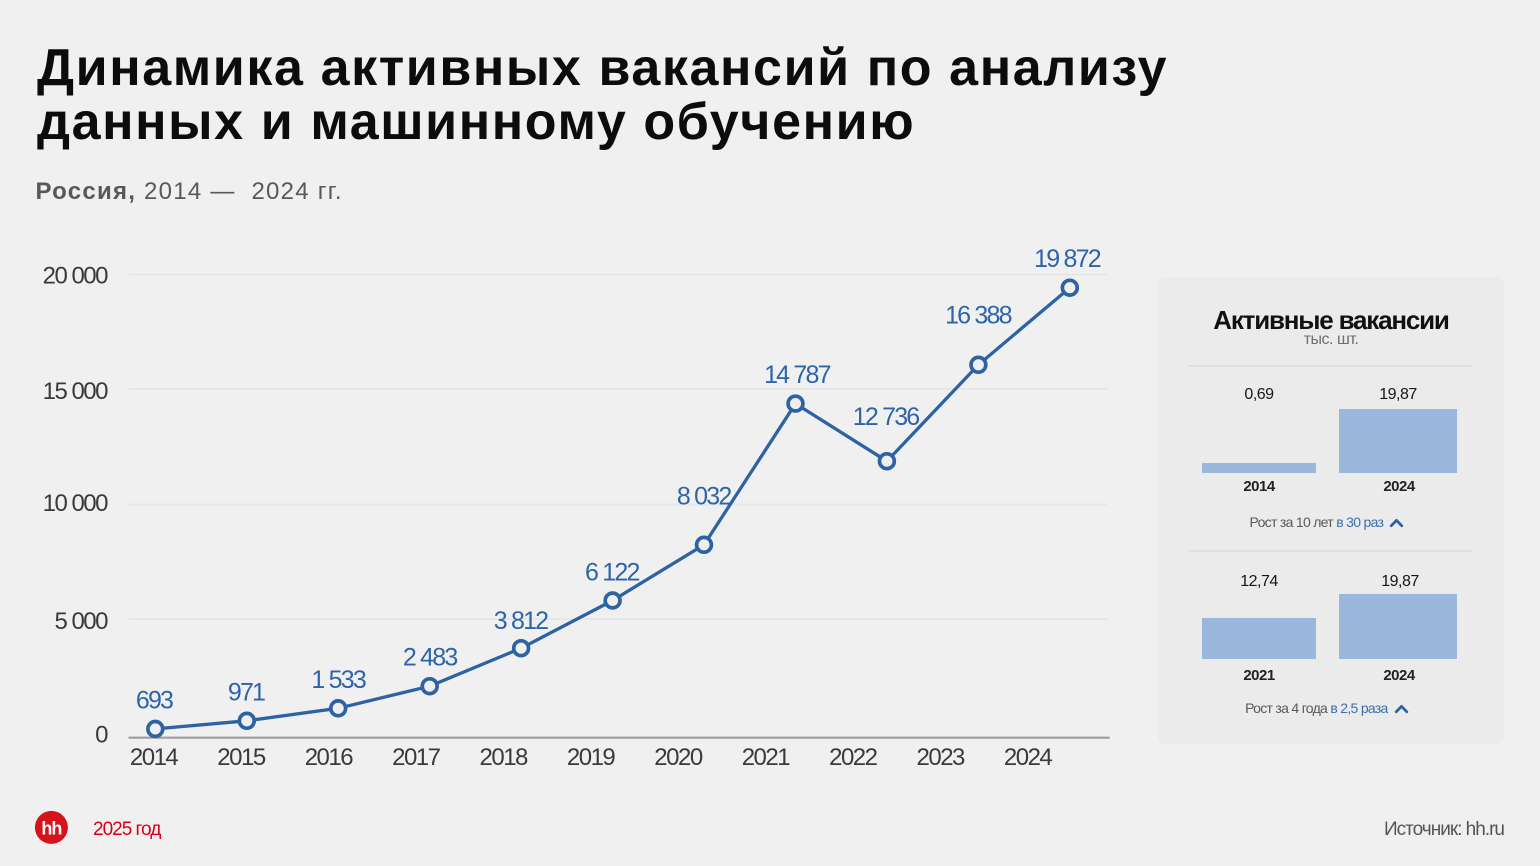  What do you see at coordinates (612, 573) in the screenshot?
I see `svg-text: 6 122` at bounding box center [612, 573].